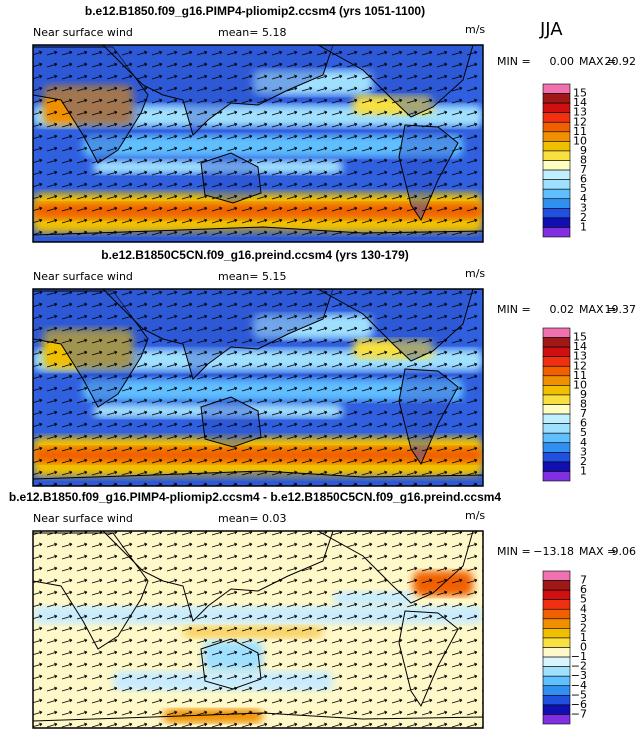 This screenshot has height=742, width=644. What do you see at coordinates (621, 61) in the screenshot?
I see `max-value: 20.92` at bounding box center [621, 61].